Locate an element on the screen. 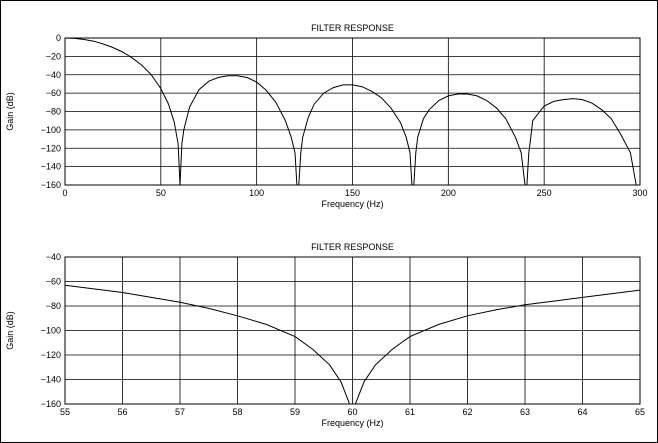  x-tick-label: 250 is located at coordinates (544, 193).